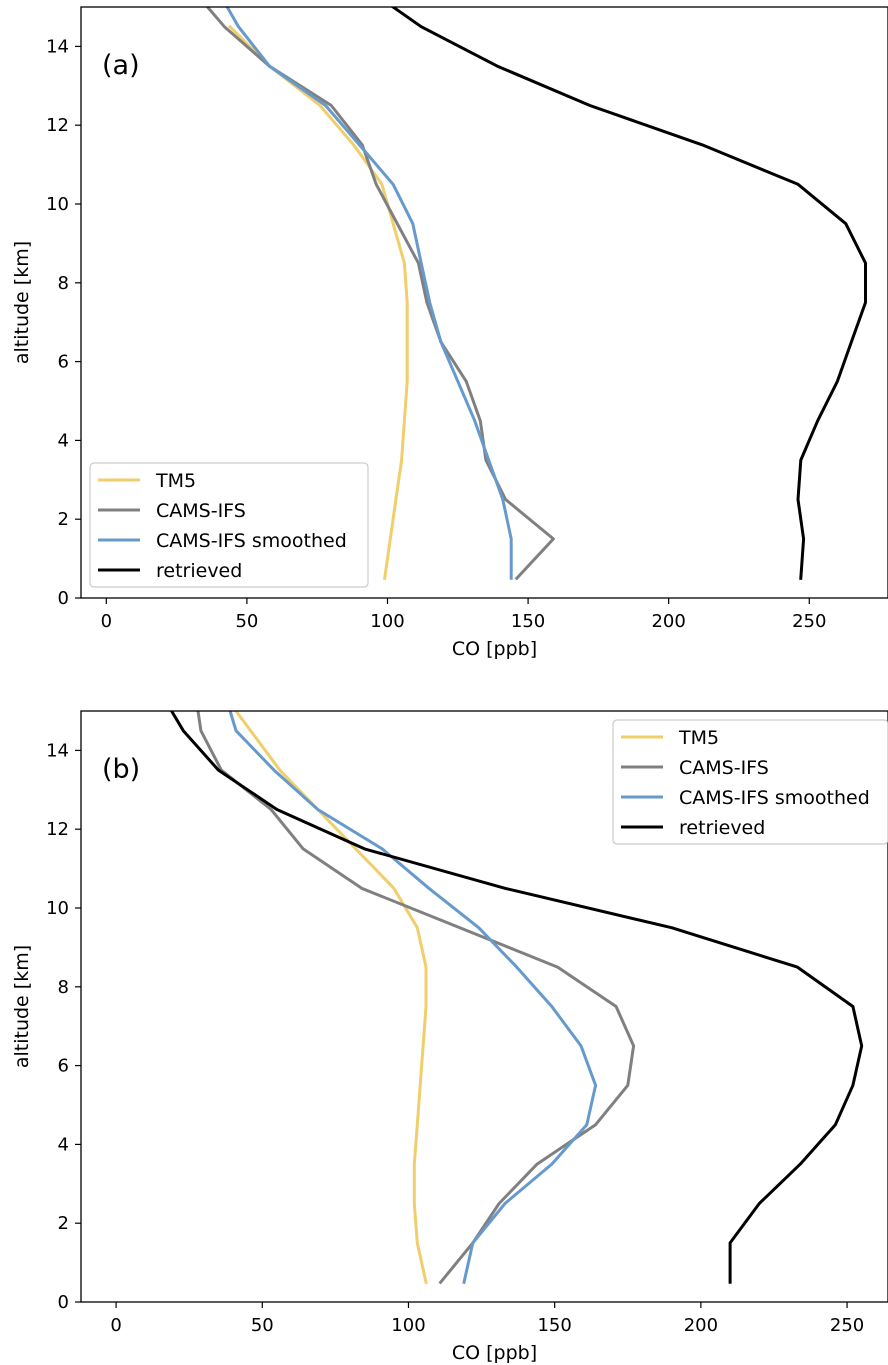 This screenshot has height=1365, width=888. I want to click on panel-label: (b), so click(121, 769).